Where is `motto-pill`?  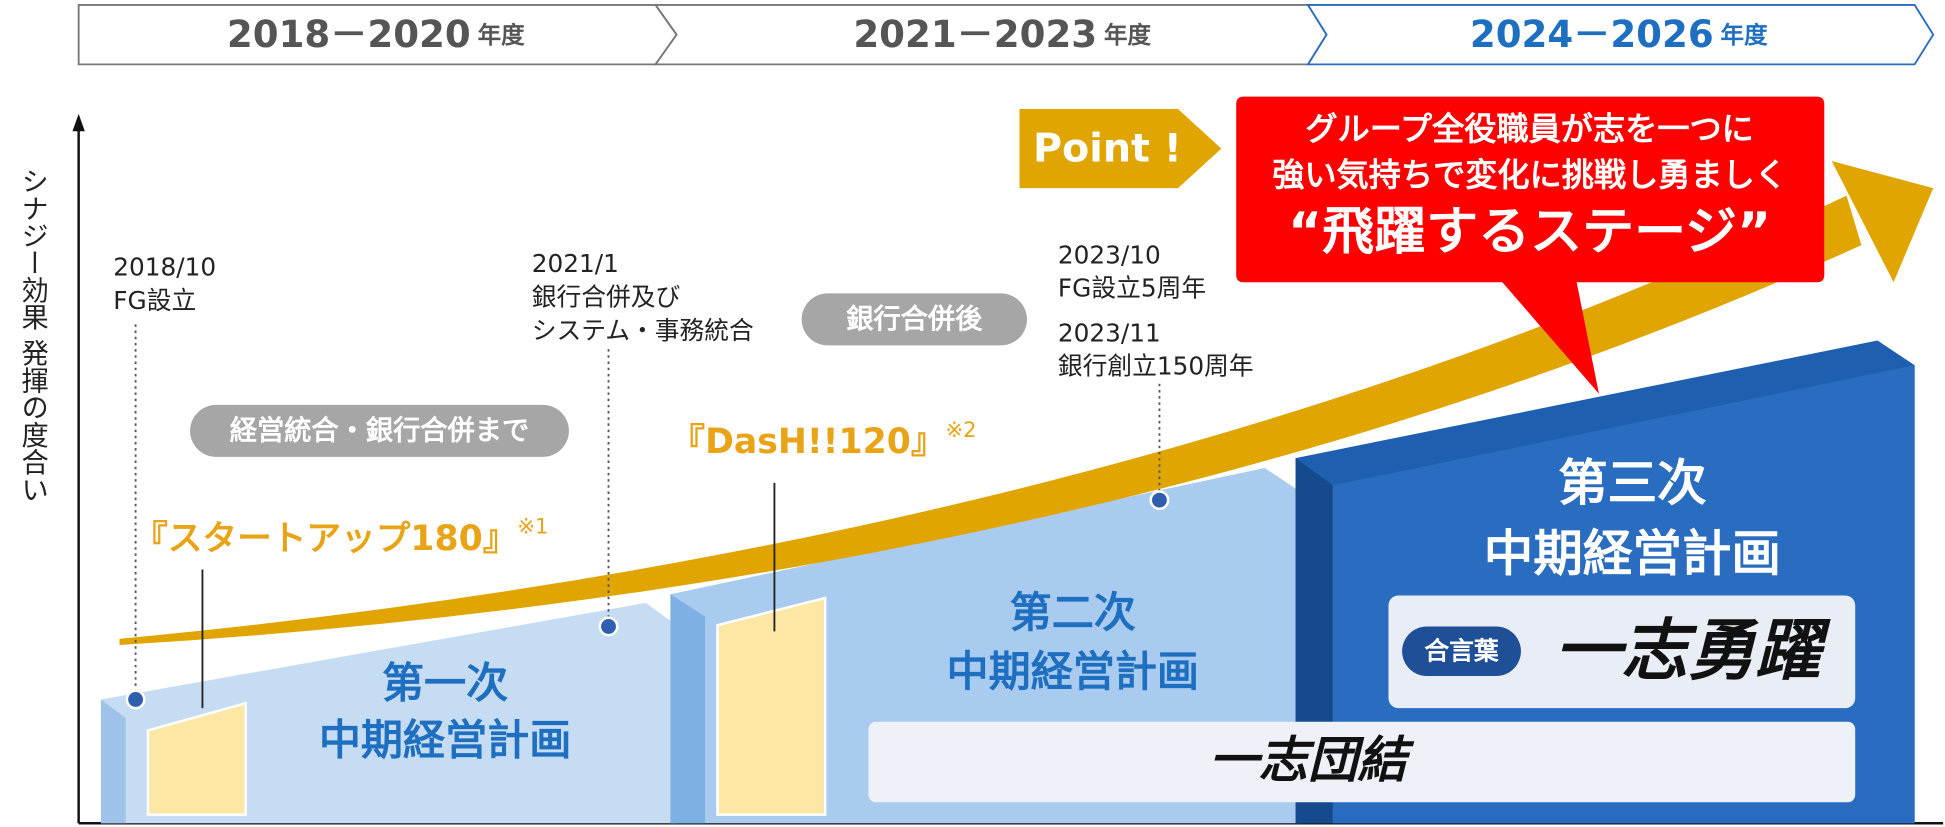
motto-pill is located at coordinates (1461, 651).